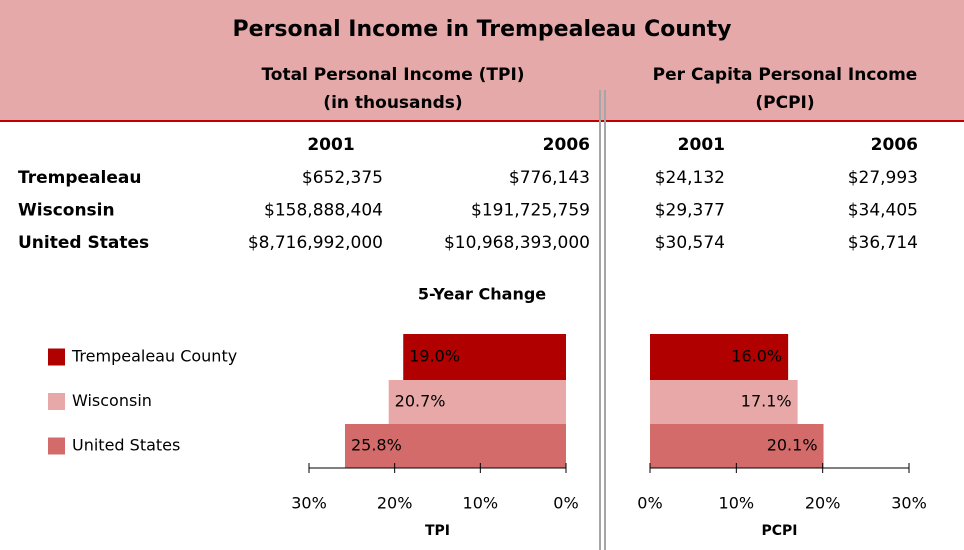  I want to click on cell: $10,968,393,000, so click(517, 243).